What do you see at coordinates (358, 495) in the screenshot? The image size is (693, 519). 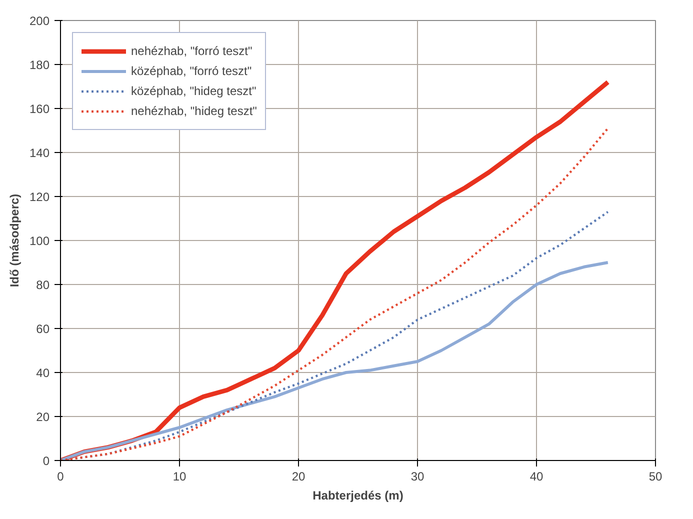 I see `x-axis-title: Habterjedés (m)` at bounding box center [358, 495].